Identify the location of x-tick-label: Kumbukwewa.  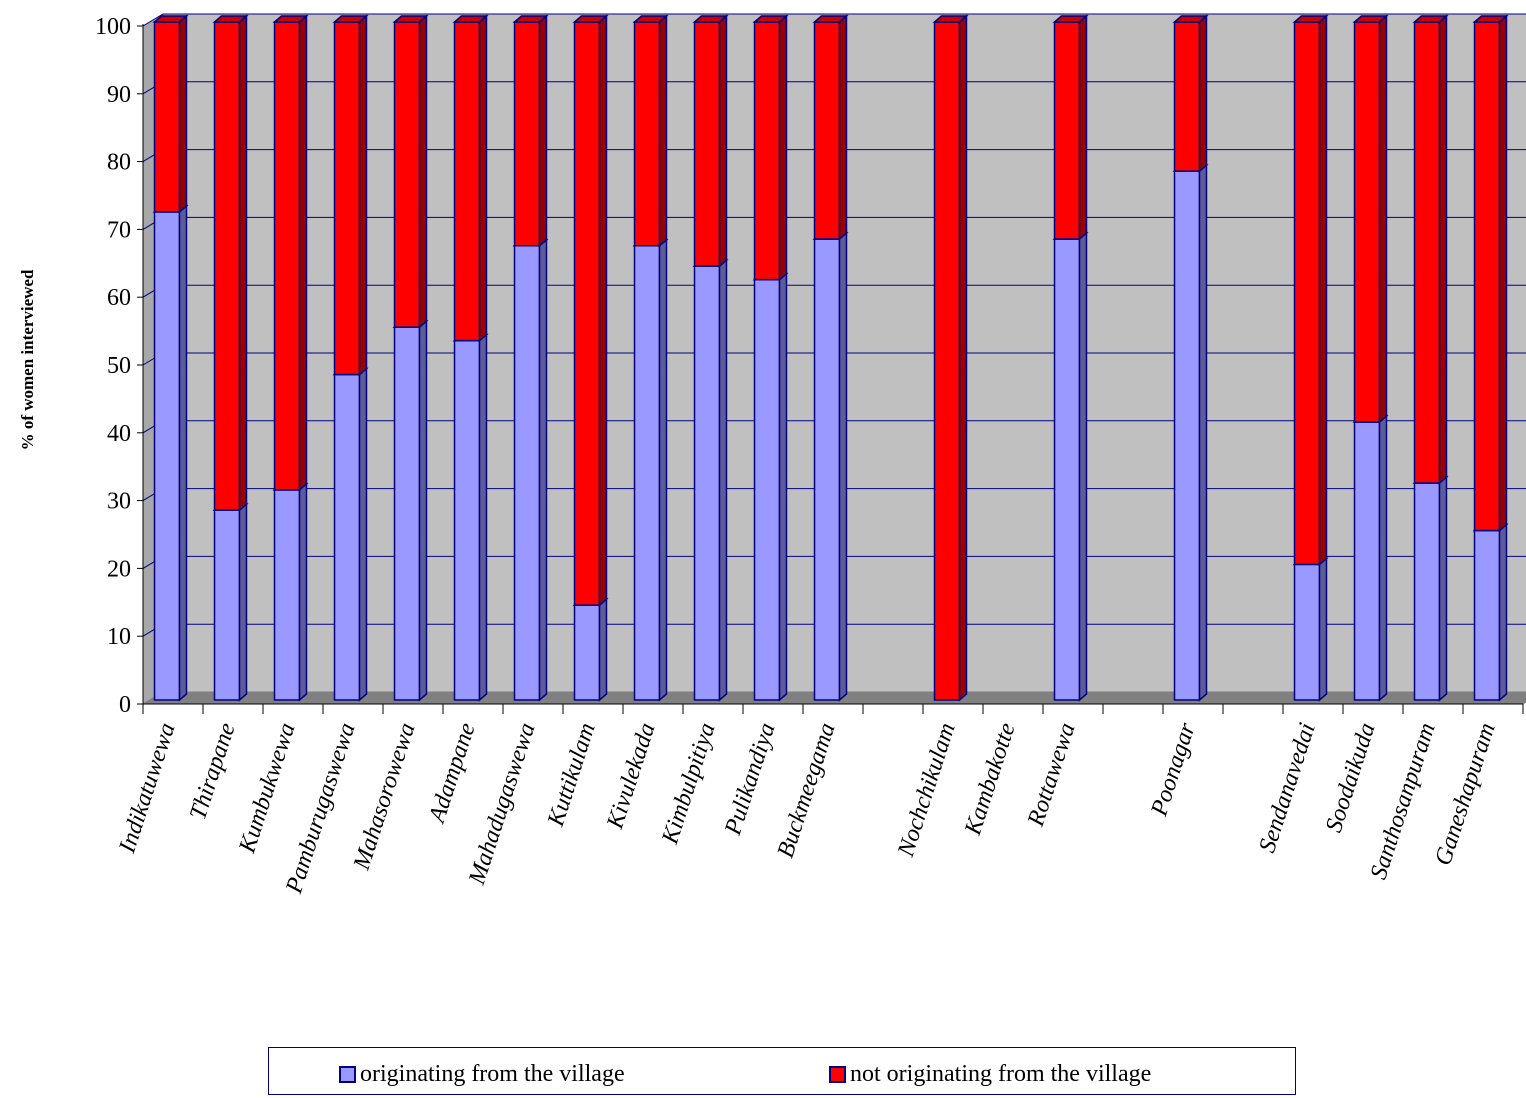
(267, 788).